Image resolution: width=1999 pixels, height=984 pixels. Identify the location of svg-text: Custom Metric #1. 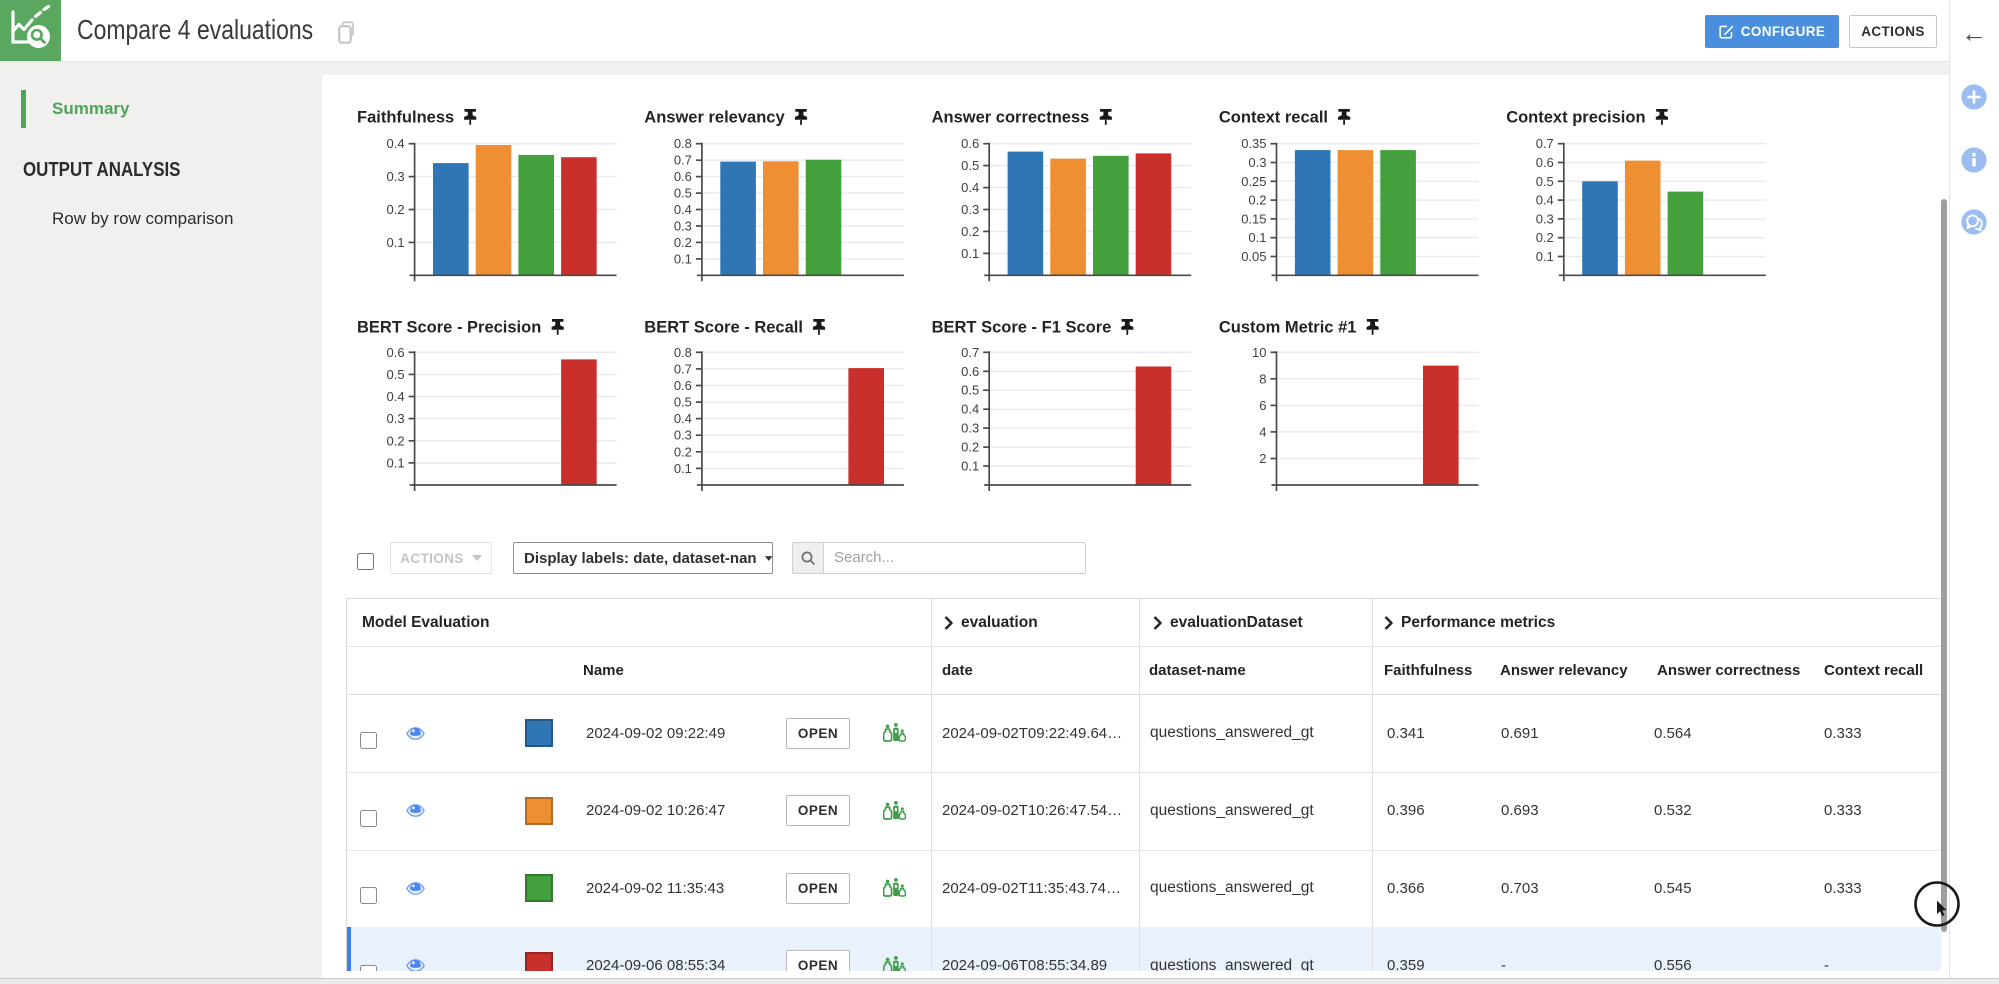
(1288, 328).